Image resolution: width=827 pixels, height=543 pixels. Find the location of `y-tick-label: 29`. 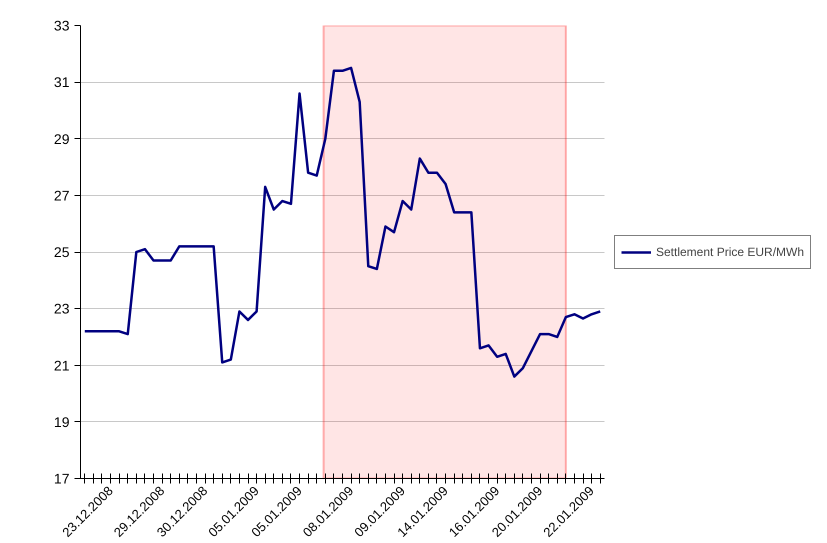

y-tick-label: 29 is located at coordinates (62, 138).